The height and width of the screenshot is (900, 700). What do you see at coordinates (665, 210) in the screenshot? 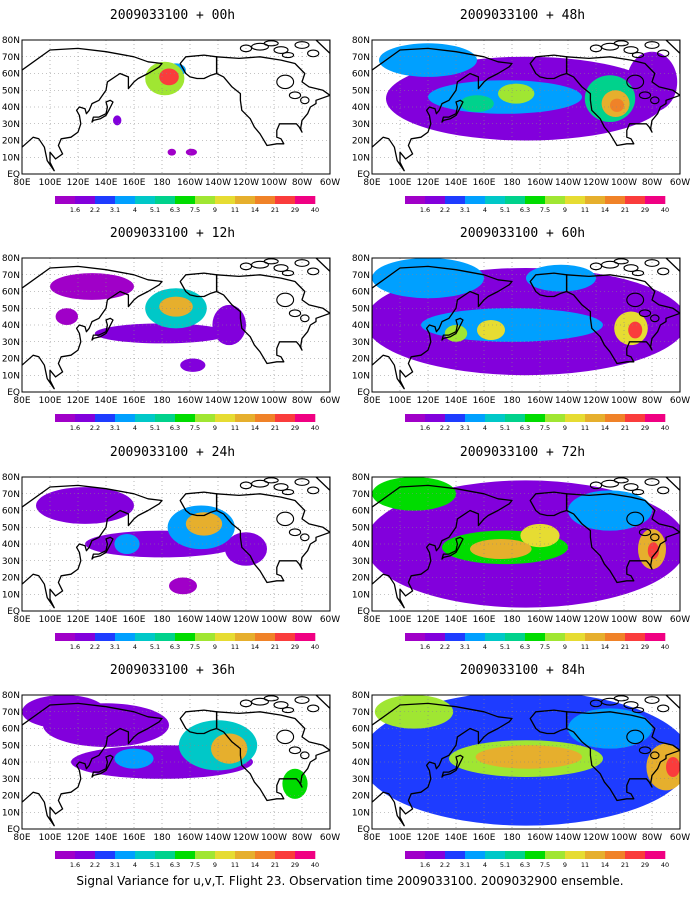
I see `colorbar-label: 40` at bounding box center [665, 210].